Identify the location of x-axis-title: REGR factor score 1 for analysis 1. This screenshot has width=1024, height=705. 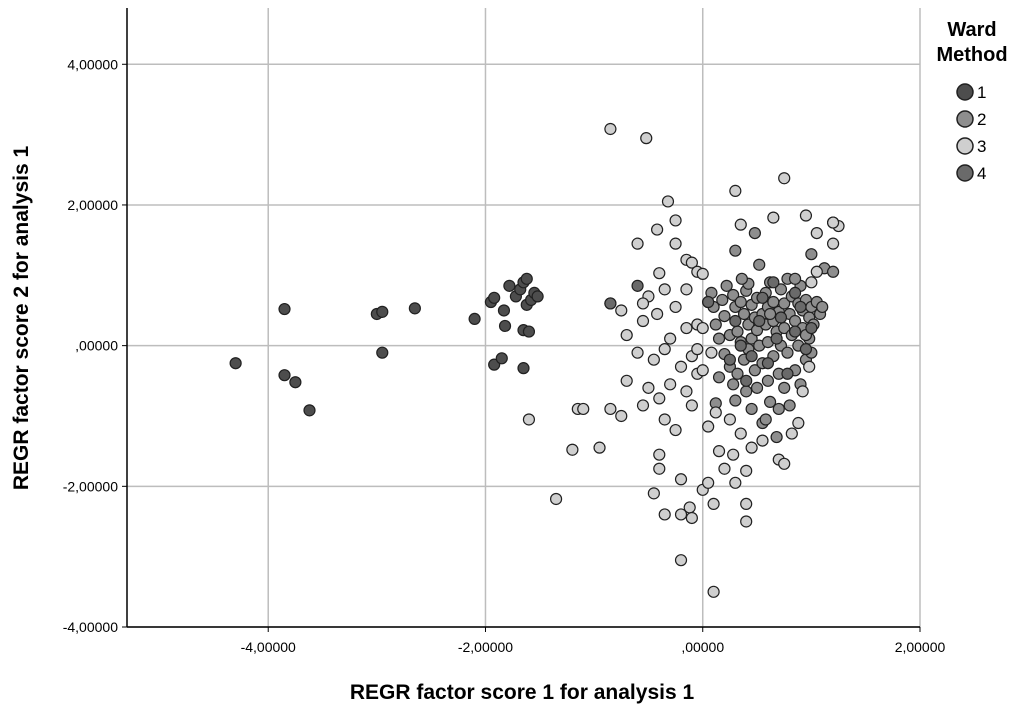
(522, 692).